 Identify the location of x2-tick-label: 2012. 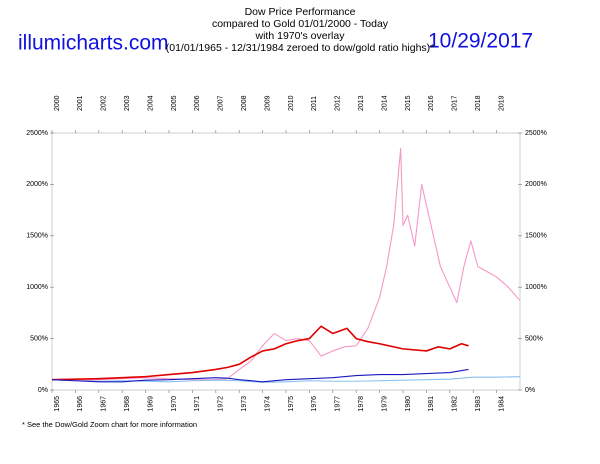
(338, 103).